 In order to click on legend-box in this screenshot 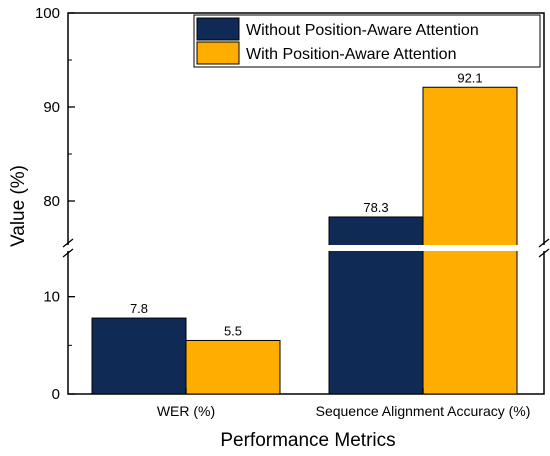, I will do `click(367, 41)`.